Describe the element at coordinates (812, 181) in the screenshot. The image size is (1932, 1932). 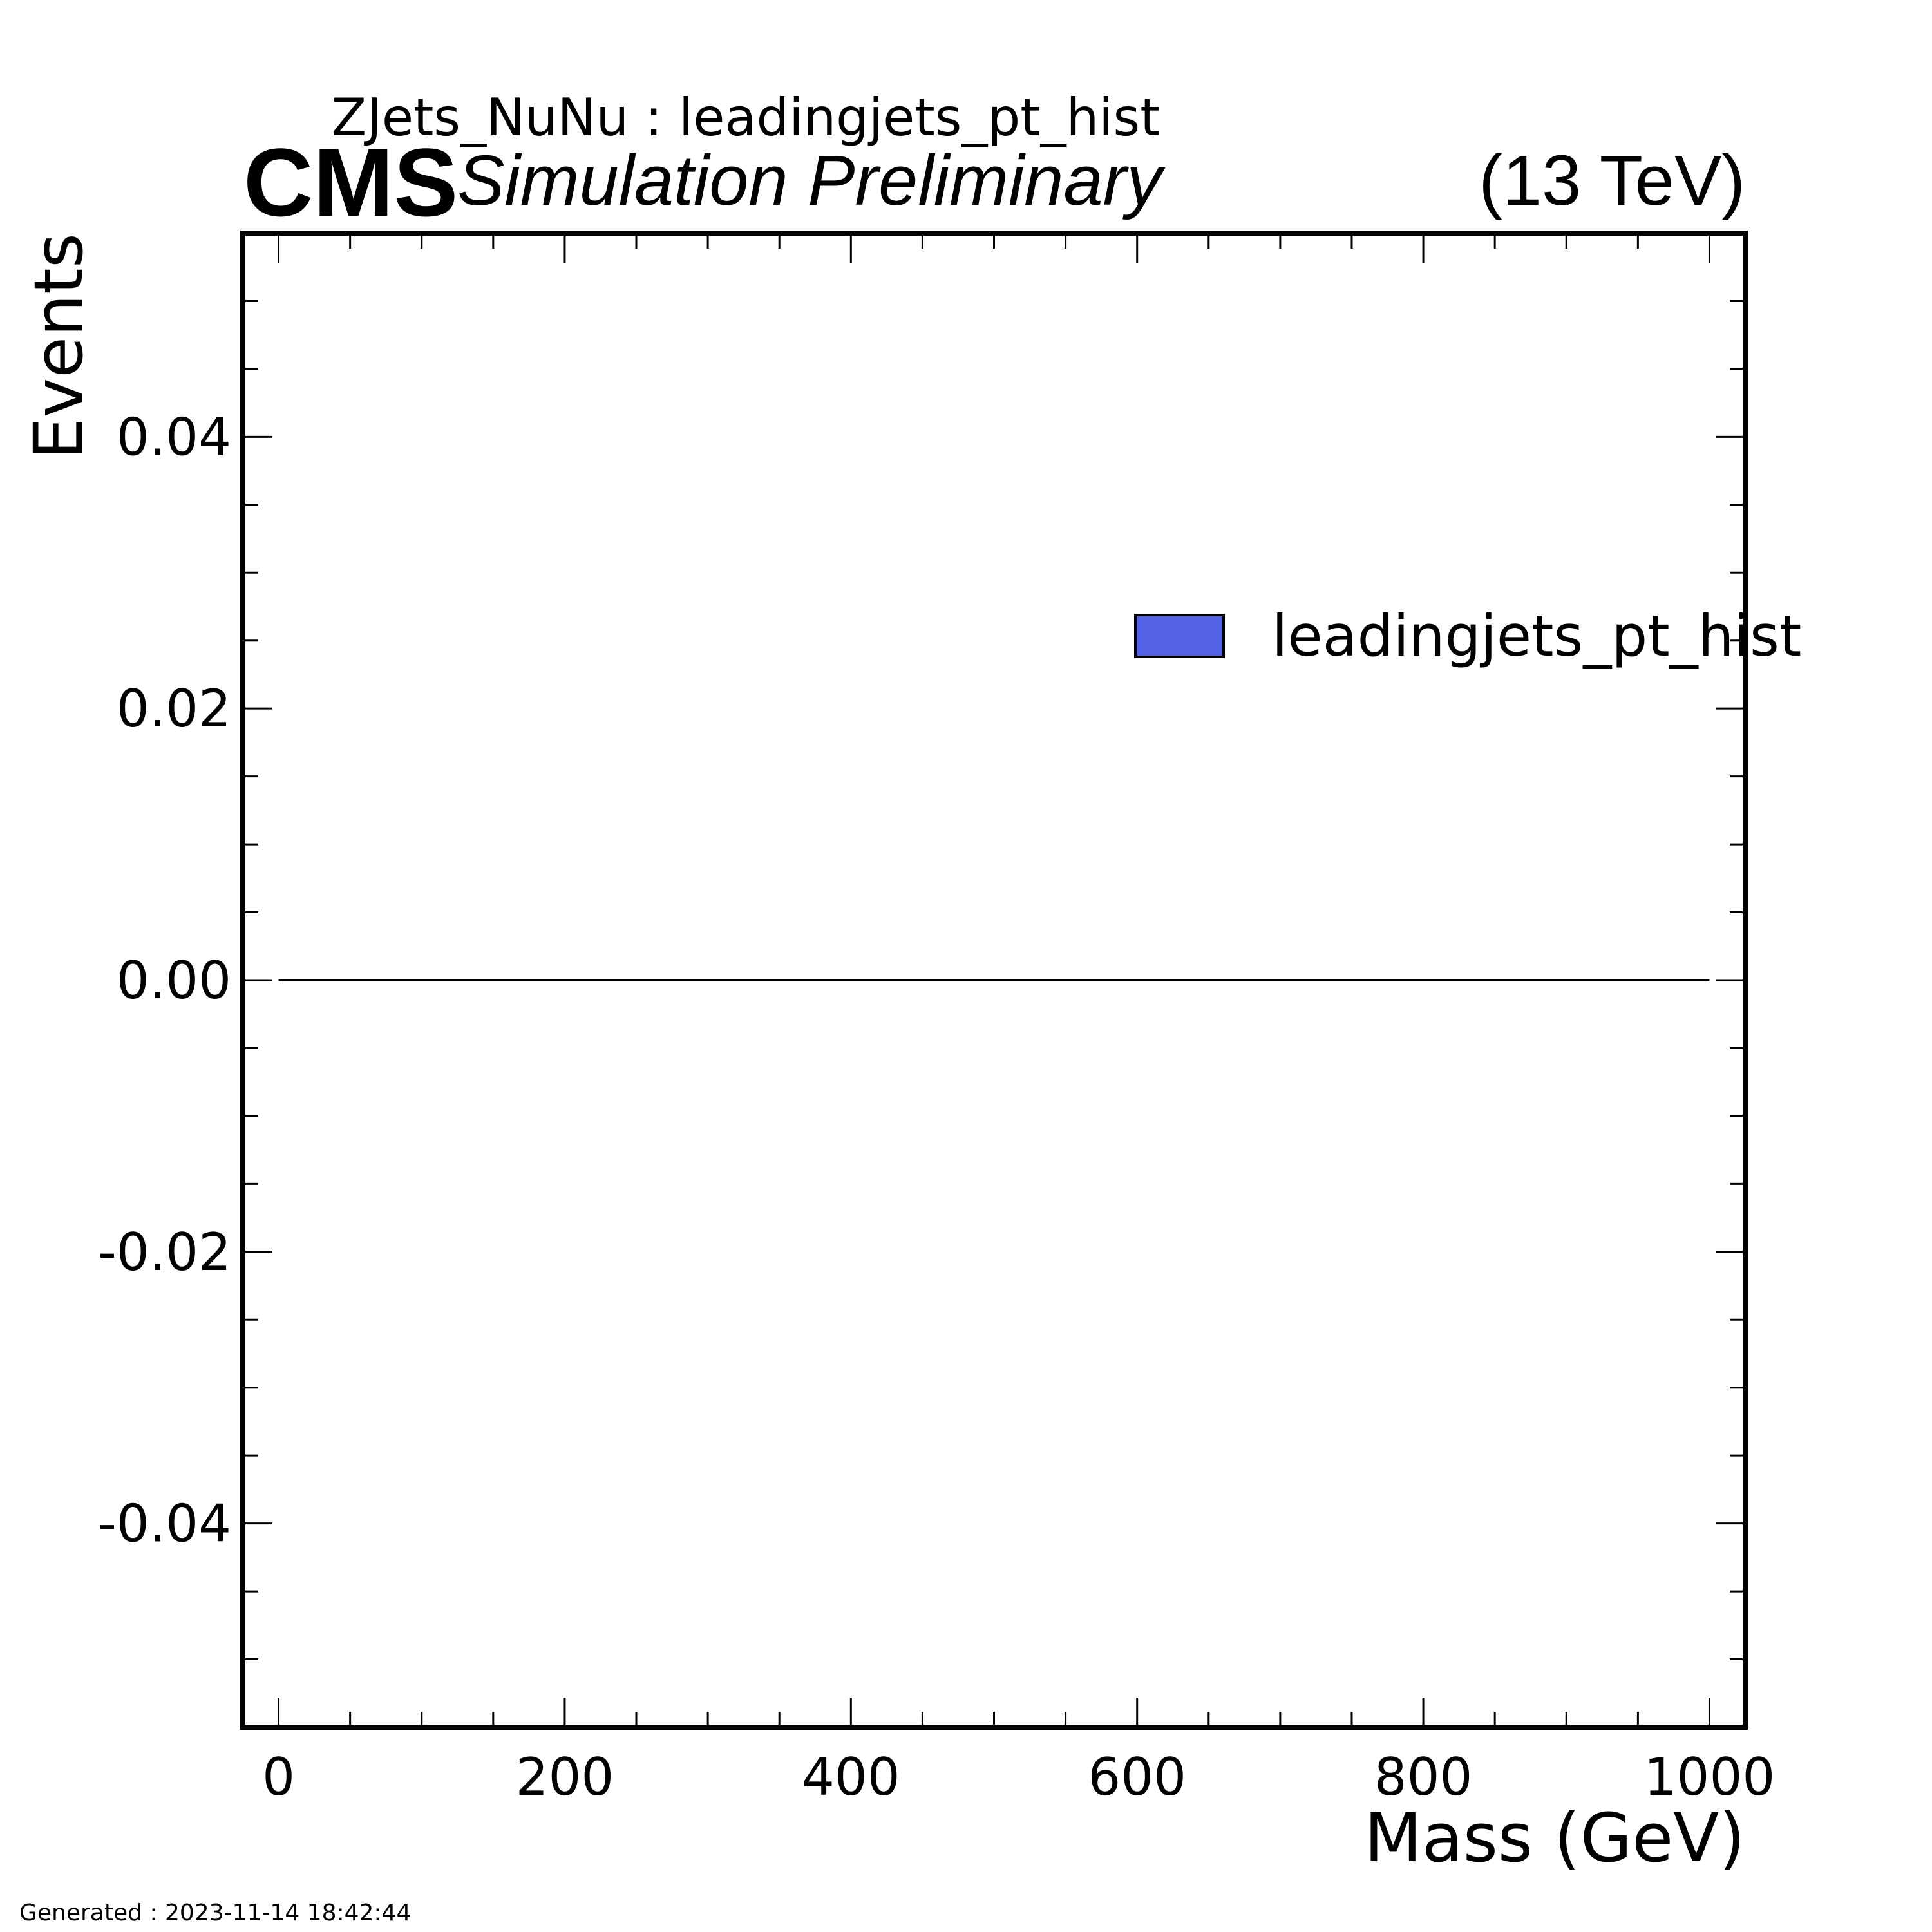
I see `simulation-label: Simulation Preliminary` at that location.